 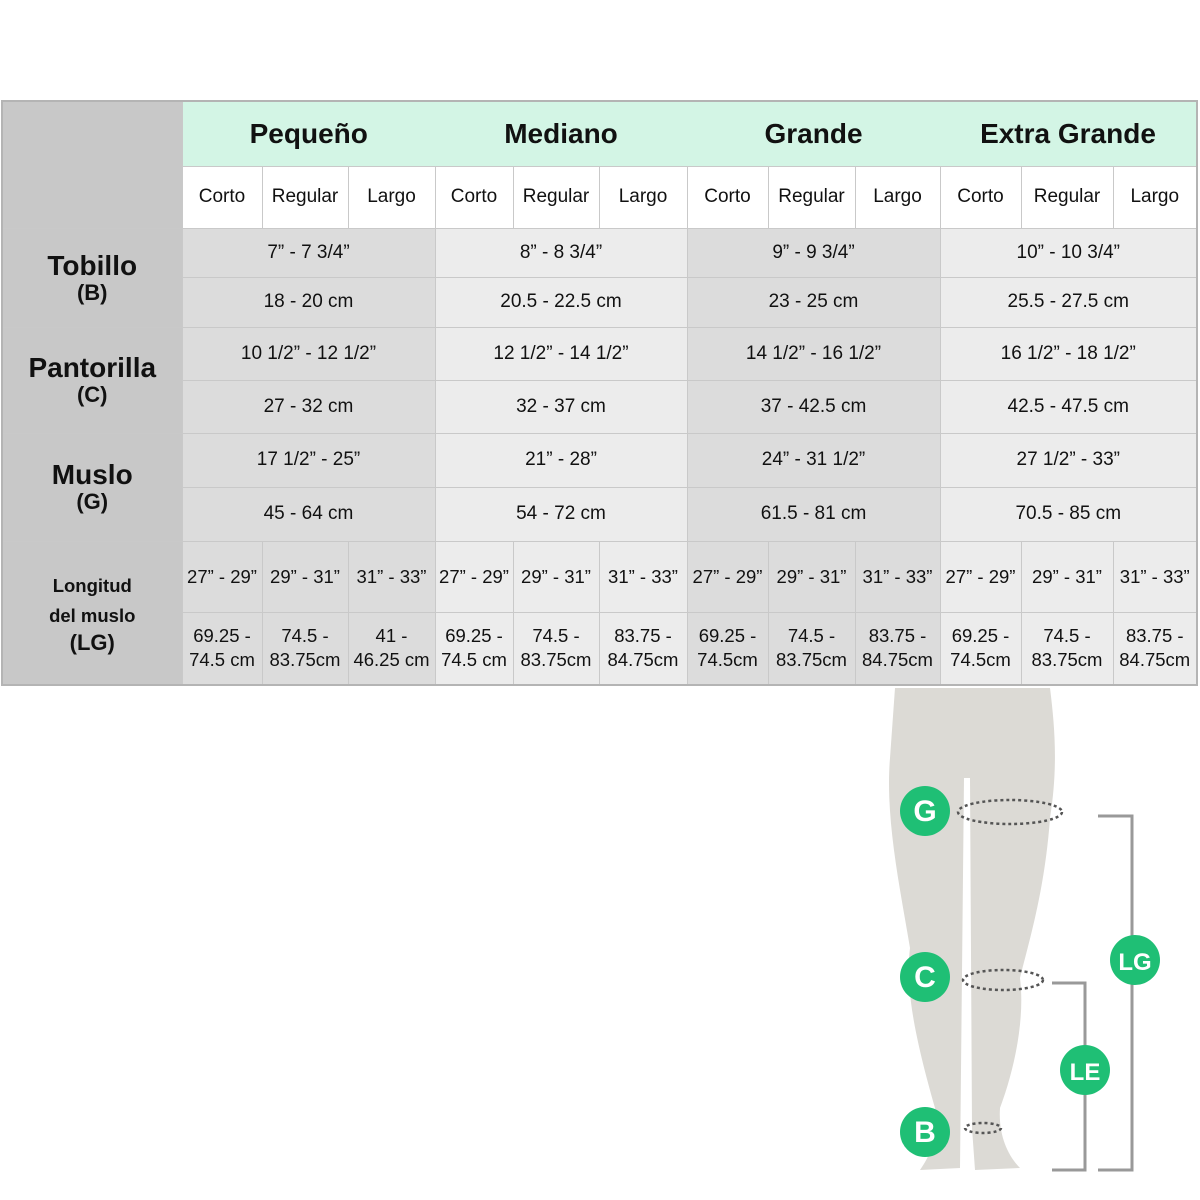 What do you see at coordinates (813, 353) in the screenshot?
I see `cell: 14 1/2” - 16 1/2”` at bounding box center [813, 353].